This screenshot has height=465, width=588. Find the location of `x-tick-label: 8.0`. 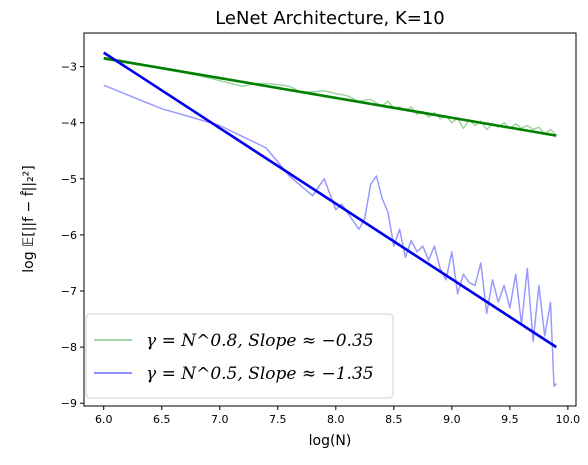

x-tick-label: 8.0 is located at coordinates (336, 419).